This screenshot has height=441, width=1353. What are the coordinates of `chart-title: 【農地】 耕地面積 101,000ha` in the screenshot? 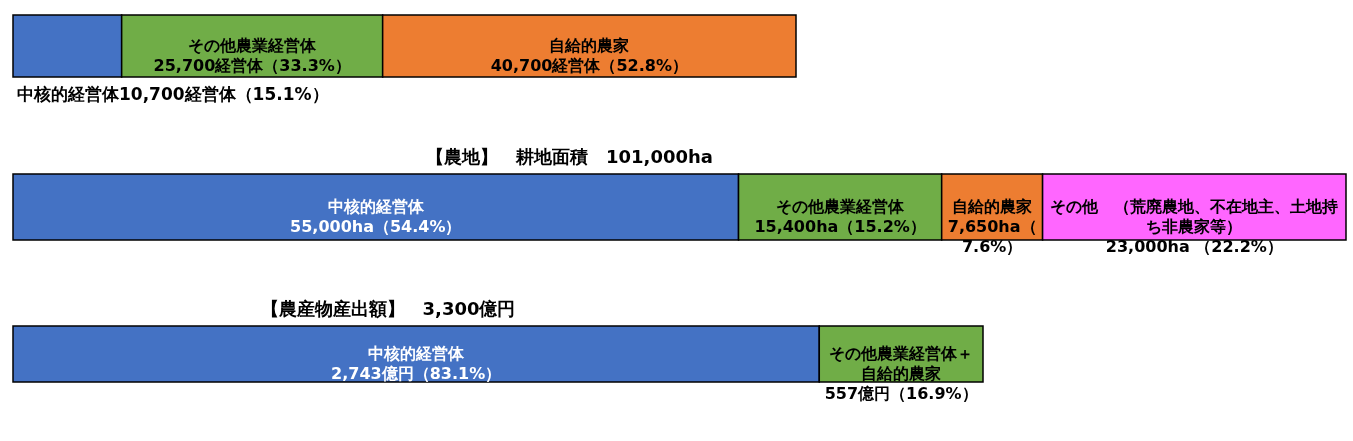 It's located at (569, 157).